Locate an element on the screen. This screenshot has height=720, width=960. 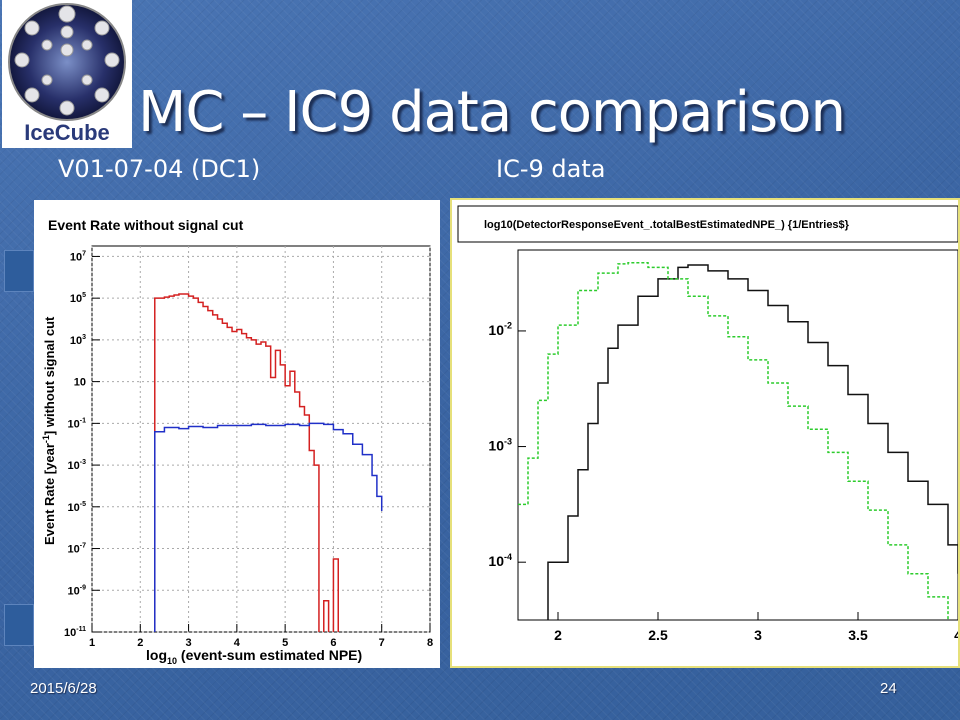
mc-y-tick-label: 10⁻⁹ is located at coordinates (77, 590).